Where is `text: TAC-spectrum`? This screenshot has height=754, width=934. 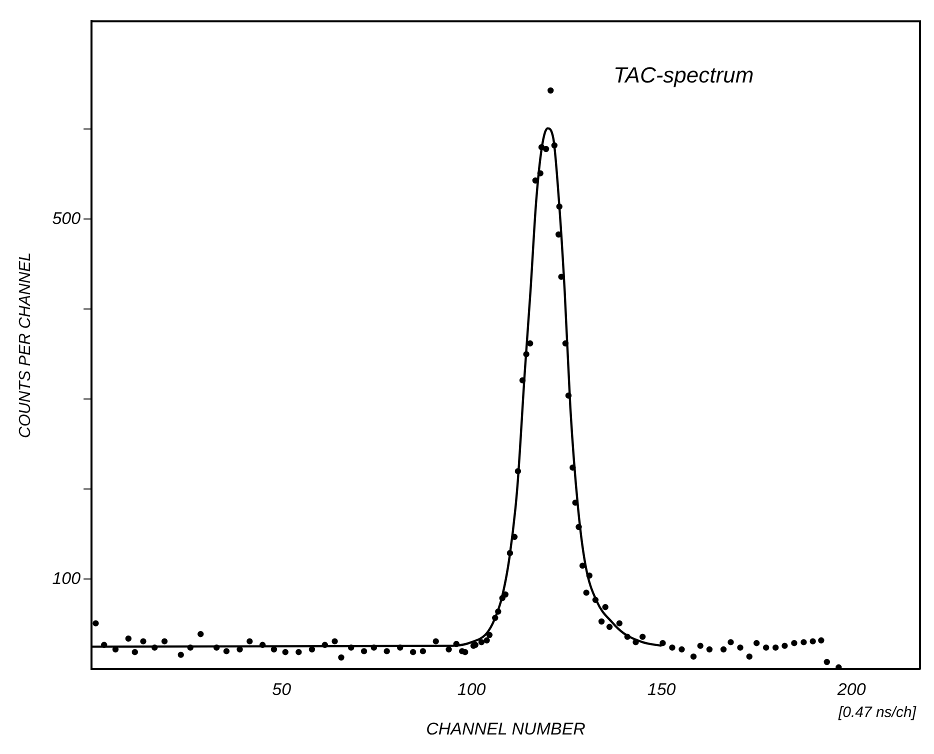
text: TAC-spectrum is located at coordinates (683, 75).